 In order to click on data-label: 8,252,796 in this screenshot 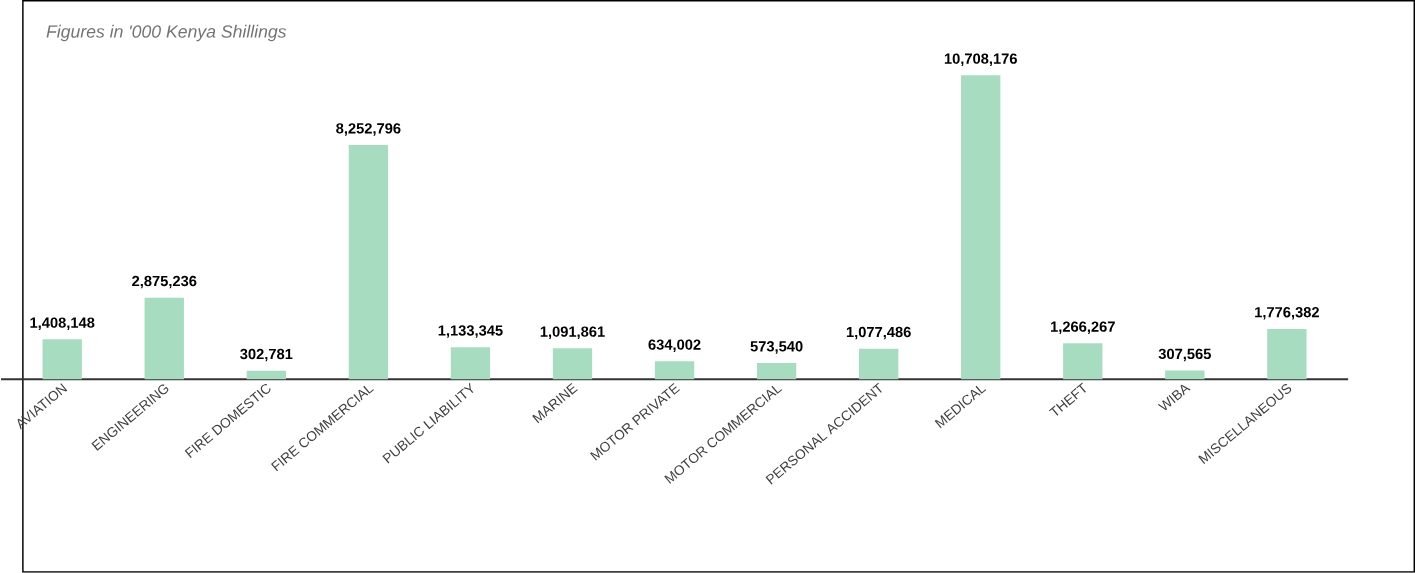, I will do `click(368, 129)`.